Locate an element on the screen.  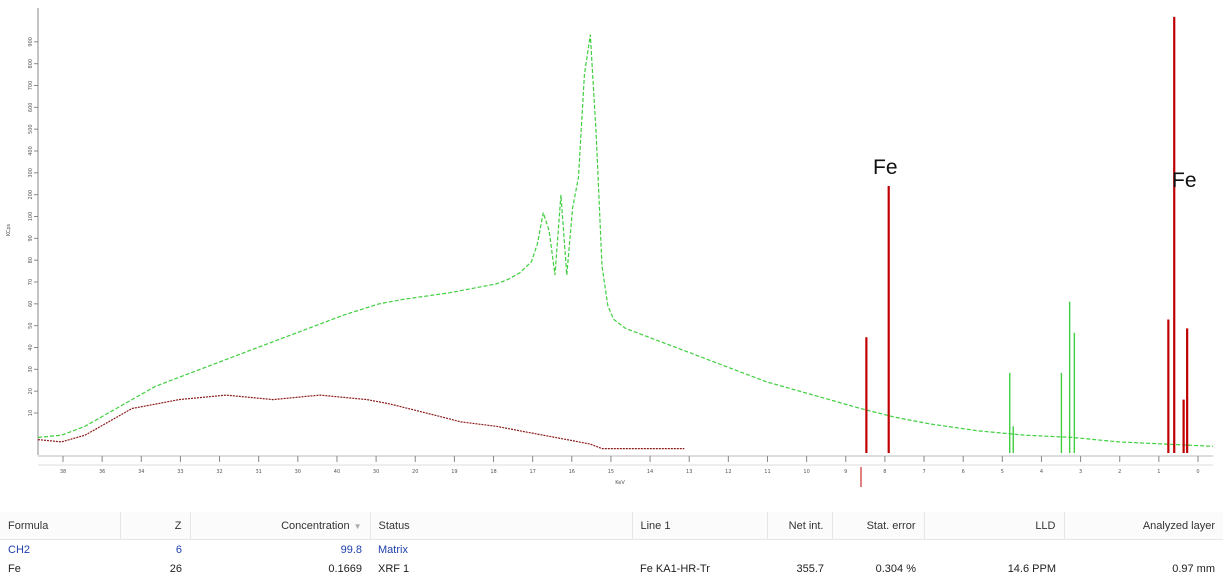
y-tick-label: 80 is located at coordinates (31, 260).